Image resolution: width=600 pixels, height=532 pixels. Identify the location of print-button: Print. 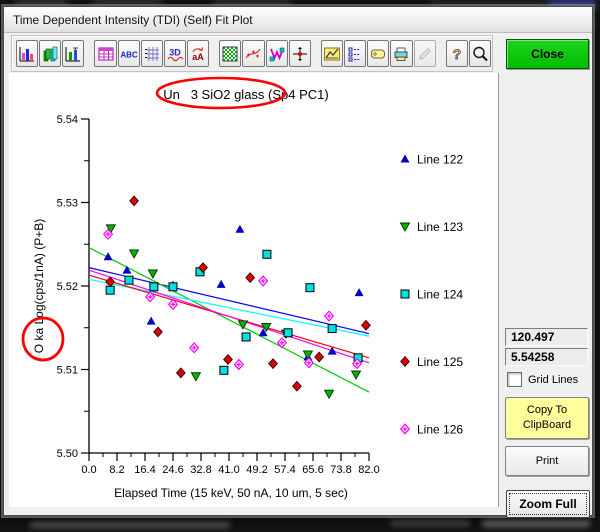
(547, 461).